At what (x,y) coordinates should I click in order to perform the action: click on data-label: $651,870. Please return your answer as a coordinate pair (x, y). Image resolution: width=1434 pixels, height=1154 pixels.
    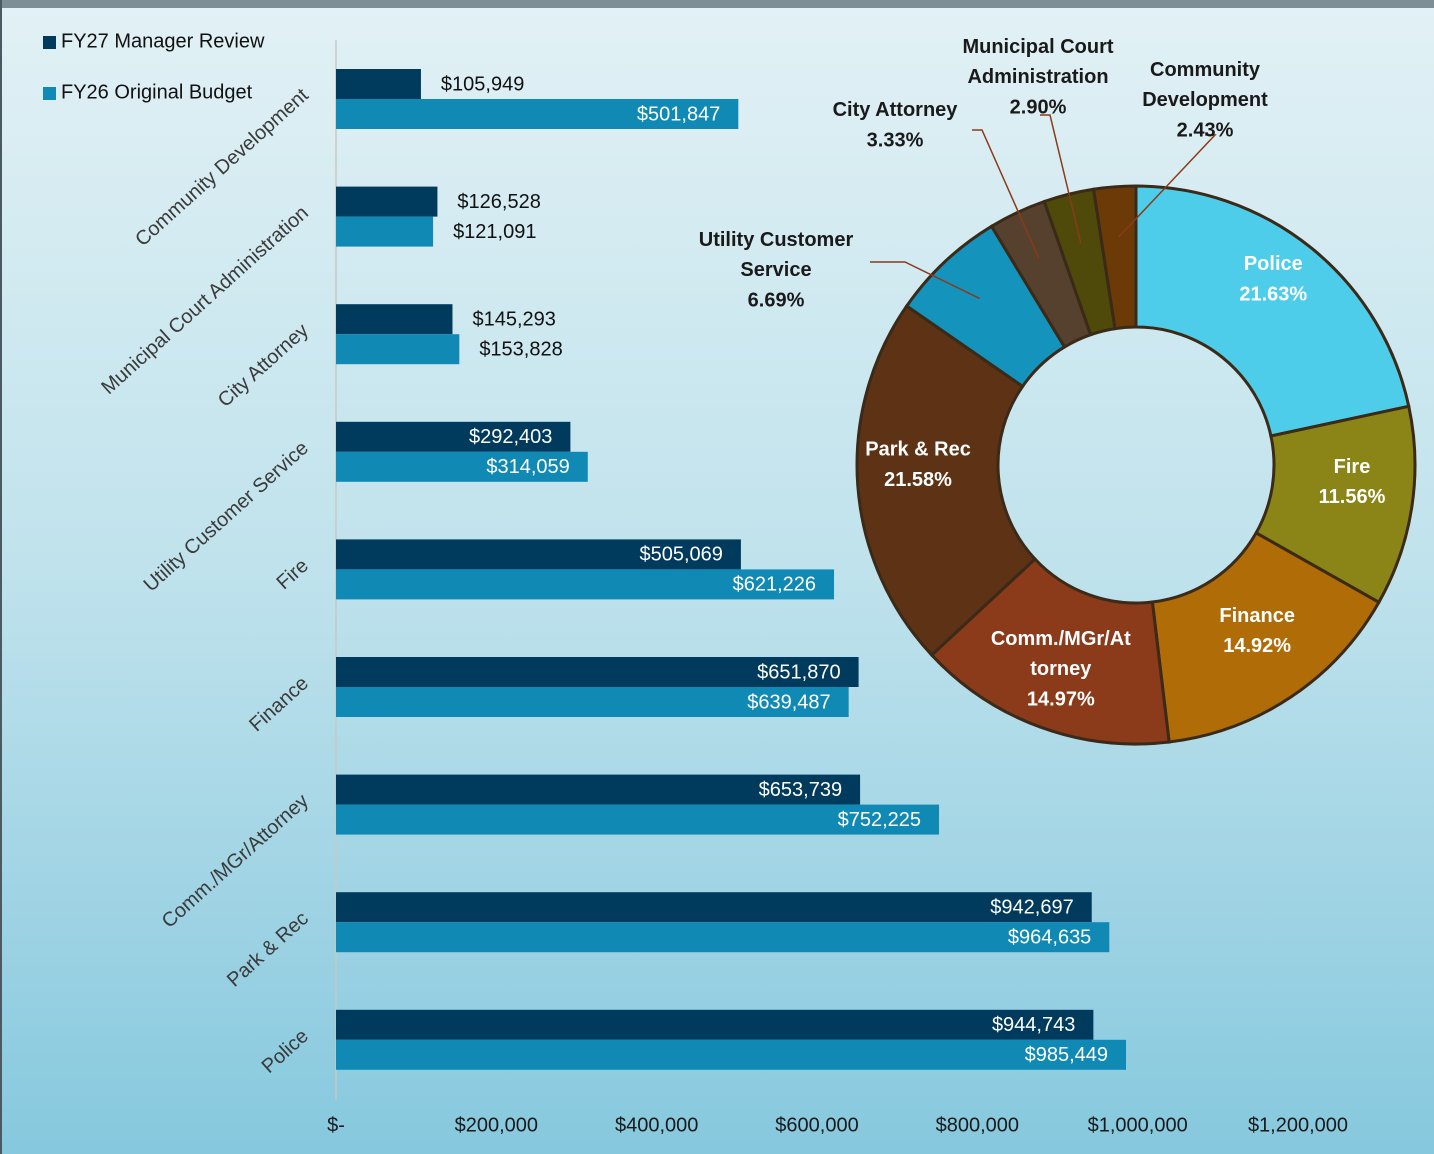
    Looking at the image, I should click on (798, 672).